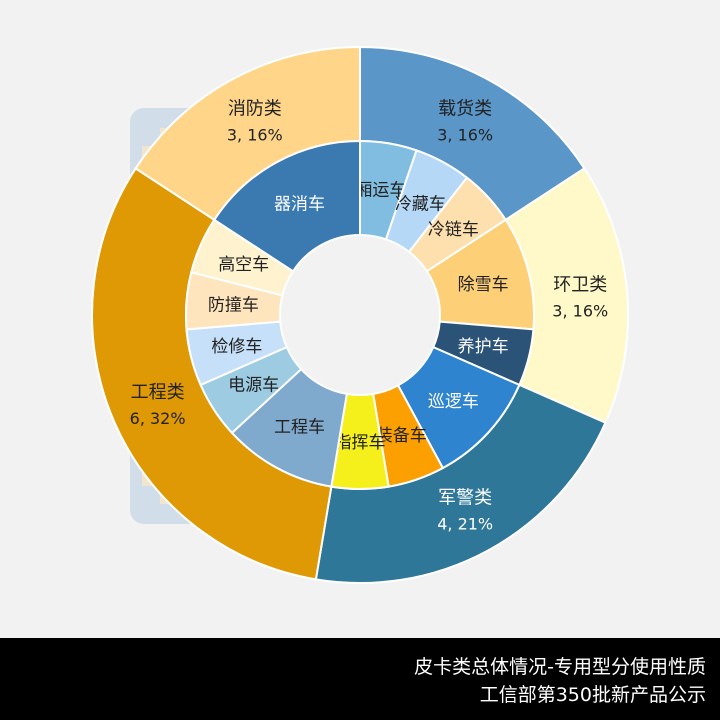  What do you see at coordinates (158, 418) in the screenshot?
I see `outer-slice-value-label: 6, 32%` at bounding box center [158, 418].